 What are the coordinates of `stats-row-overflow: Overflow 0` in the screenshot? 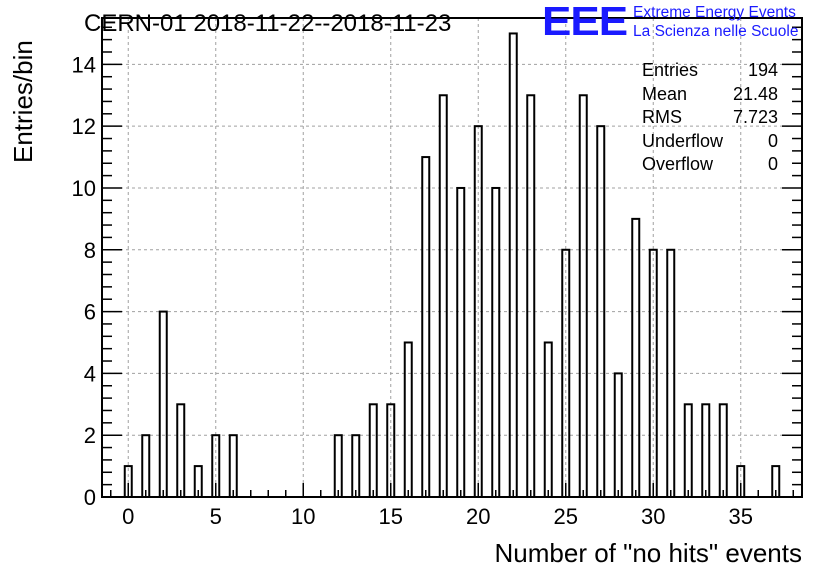 It's located at (710, 165).